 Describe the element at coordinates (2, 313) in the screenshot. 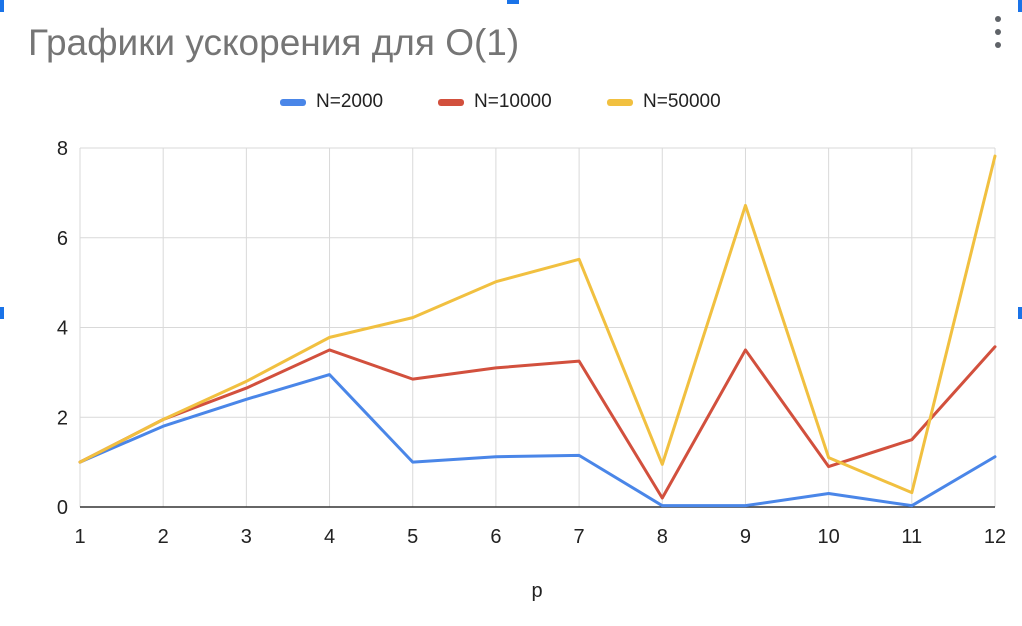

I see `resize-handle-middle-left` at that location.